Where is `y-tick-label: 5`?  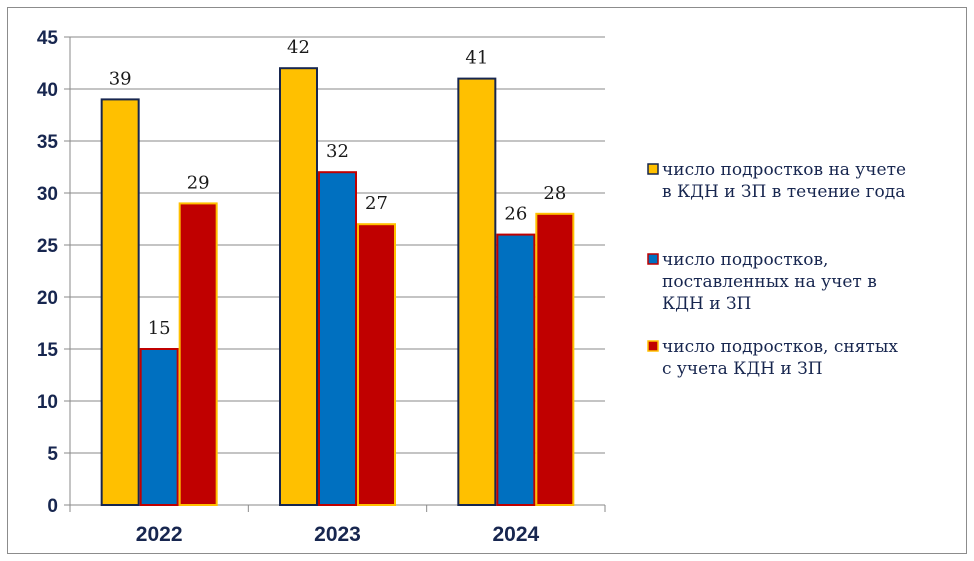 y-tick-label: 5 is located at coordinates (52, 454).